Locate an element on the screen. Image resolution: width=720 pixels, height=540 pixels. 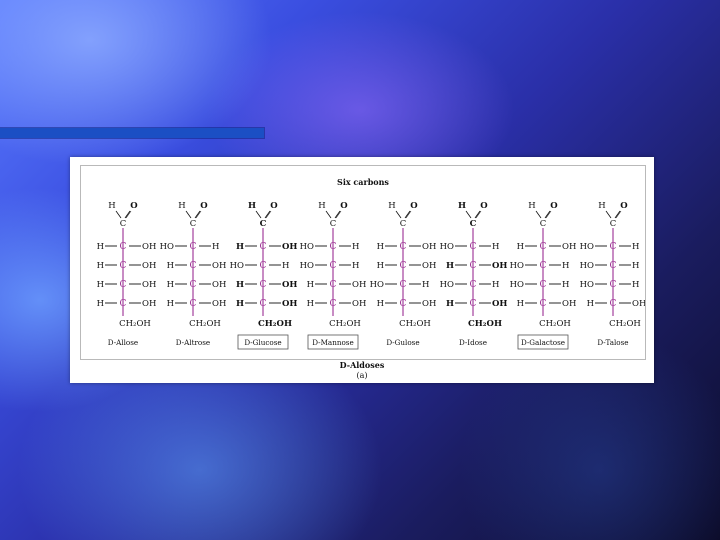
aldose-name-label: D-Galactose is located at coordinates (543, 342).